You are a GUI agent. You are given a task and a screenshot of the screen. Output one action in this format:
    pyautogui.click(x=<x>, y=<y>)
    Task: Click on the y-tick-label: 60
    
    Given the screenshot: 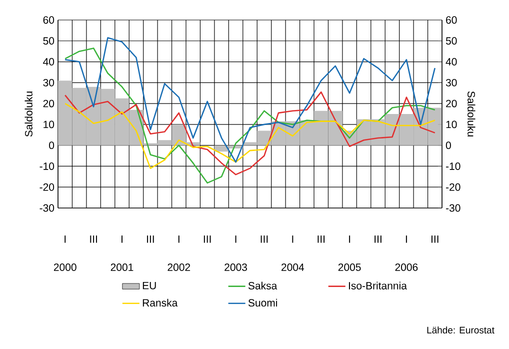 What is the action you would take?
    pyautogui.click(x=48, y=20)
    